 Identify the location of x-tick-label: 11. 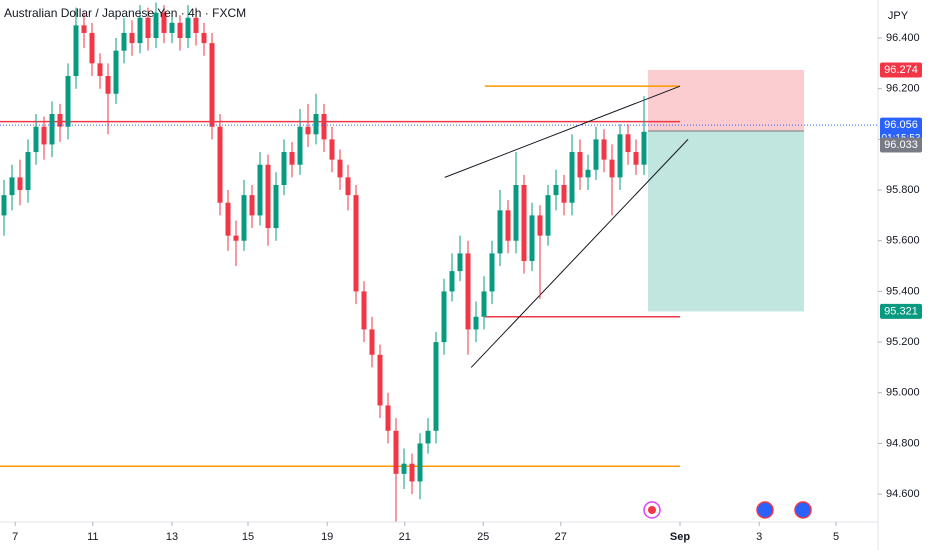
(92, 537).